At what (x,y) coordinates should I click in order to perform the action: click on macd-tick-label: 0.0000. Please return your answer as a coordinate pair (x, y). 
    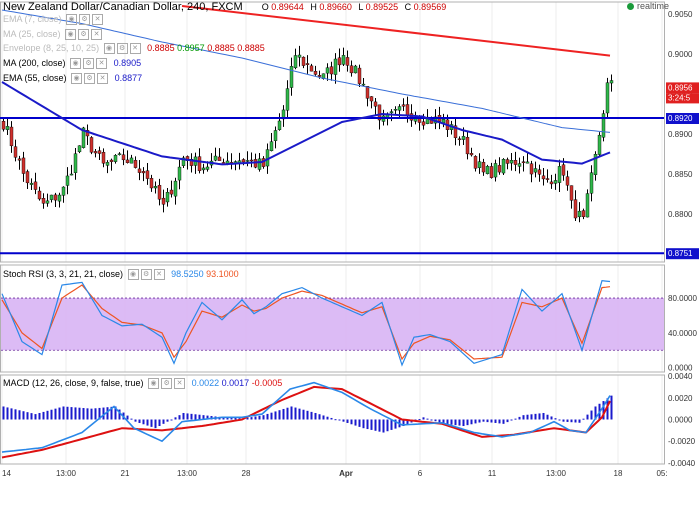
    Looking at the image, I should click on (680, 420).